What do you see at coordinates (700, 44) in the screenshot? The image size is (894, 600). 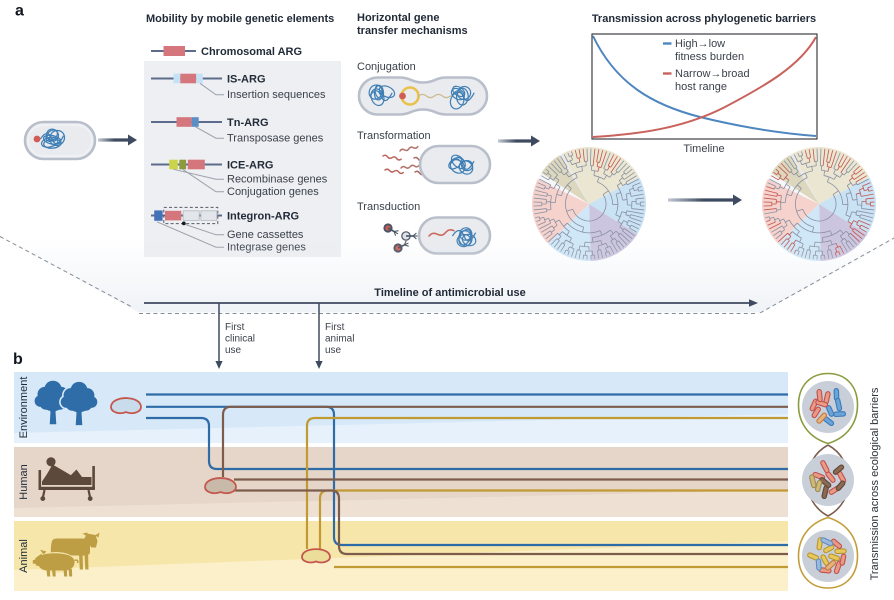 I see `svg-text: High→low` at bounding box center [700, 44].